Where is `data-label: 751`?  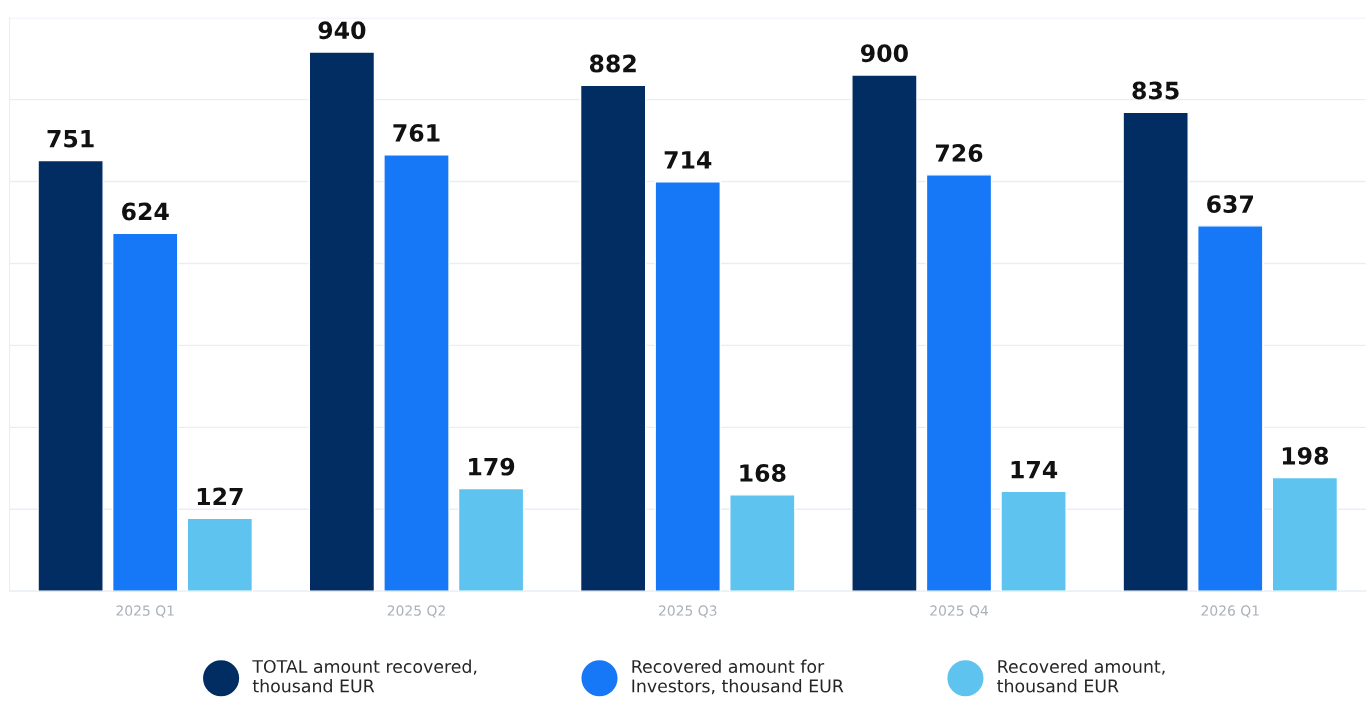
data-label: 751 is located at coordinates (70, 139).